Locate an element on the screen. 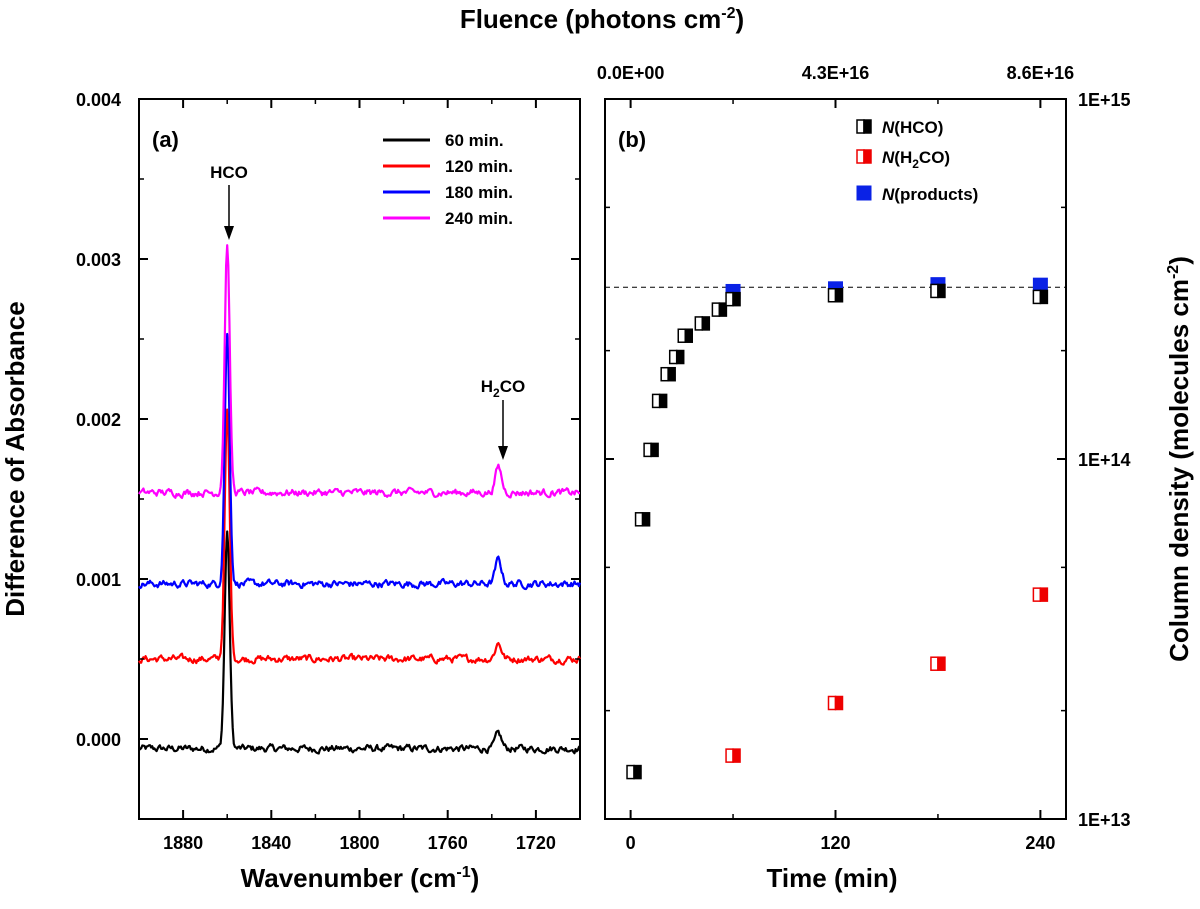 This screenshot has height=909, width=1200. trace-240min is located at coordinates (359, 371).